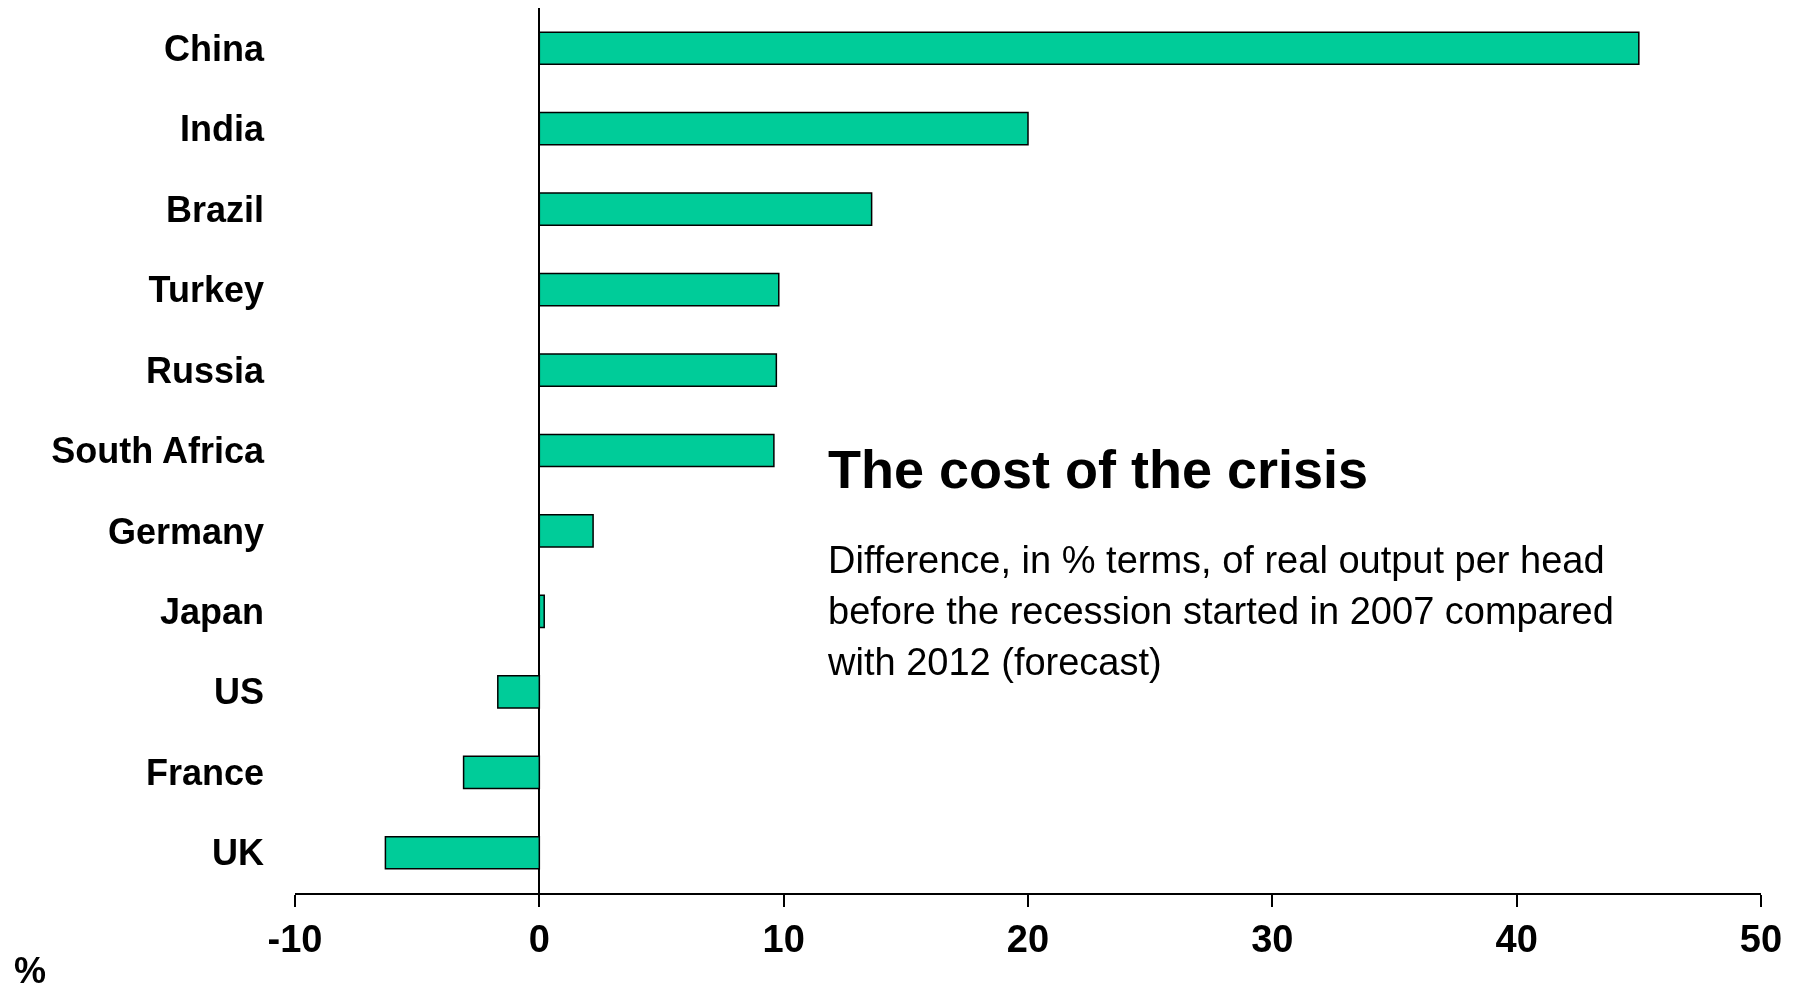 The image size is (1803, 993). What do you see at coordinates (1028, 939) in the screenshot?
I see `x-tick-label: 20` at bounding box center [1028, 939].